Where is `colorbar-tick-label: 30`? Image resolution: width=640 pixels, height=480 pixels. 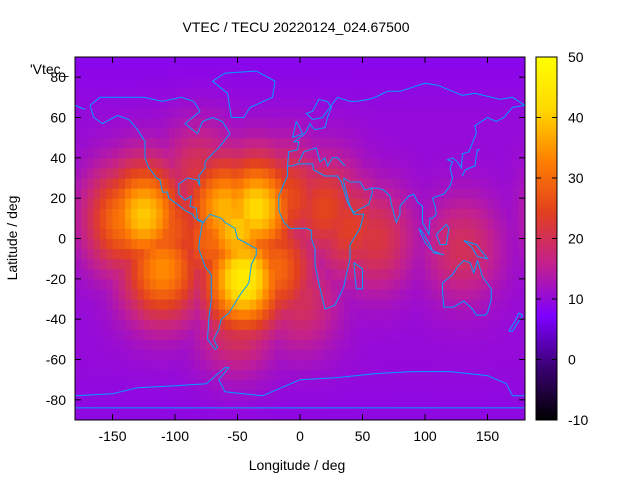 colorbar-tick-label: 30 is located at coordinates (576, 178).